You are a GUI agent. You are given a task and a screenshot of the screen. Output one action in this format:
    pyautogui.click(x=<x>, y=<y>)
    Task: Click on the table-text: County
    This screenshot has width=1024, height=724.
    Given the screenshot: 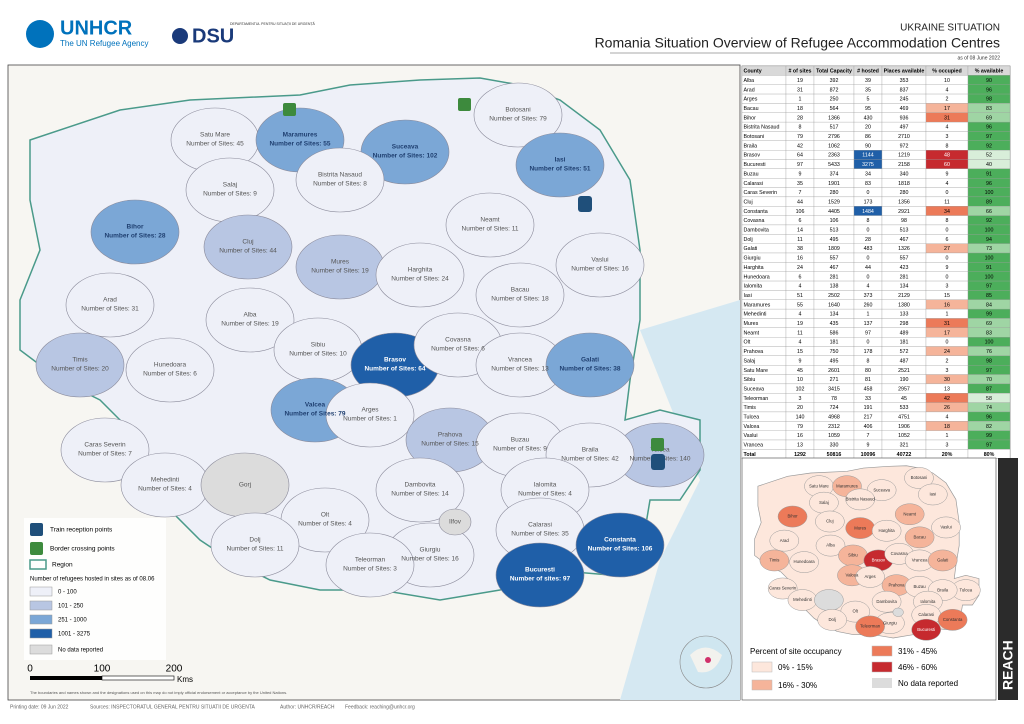 What is the action you would take?
    pyautogui.click(x=753, y=72)
    